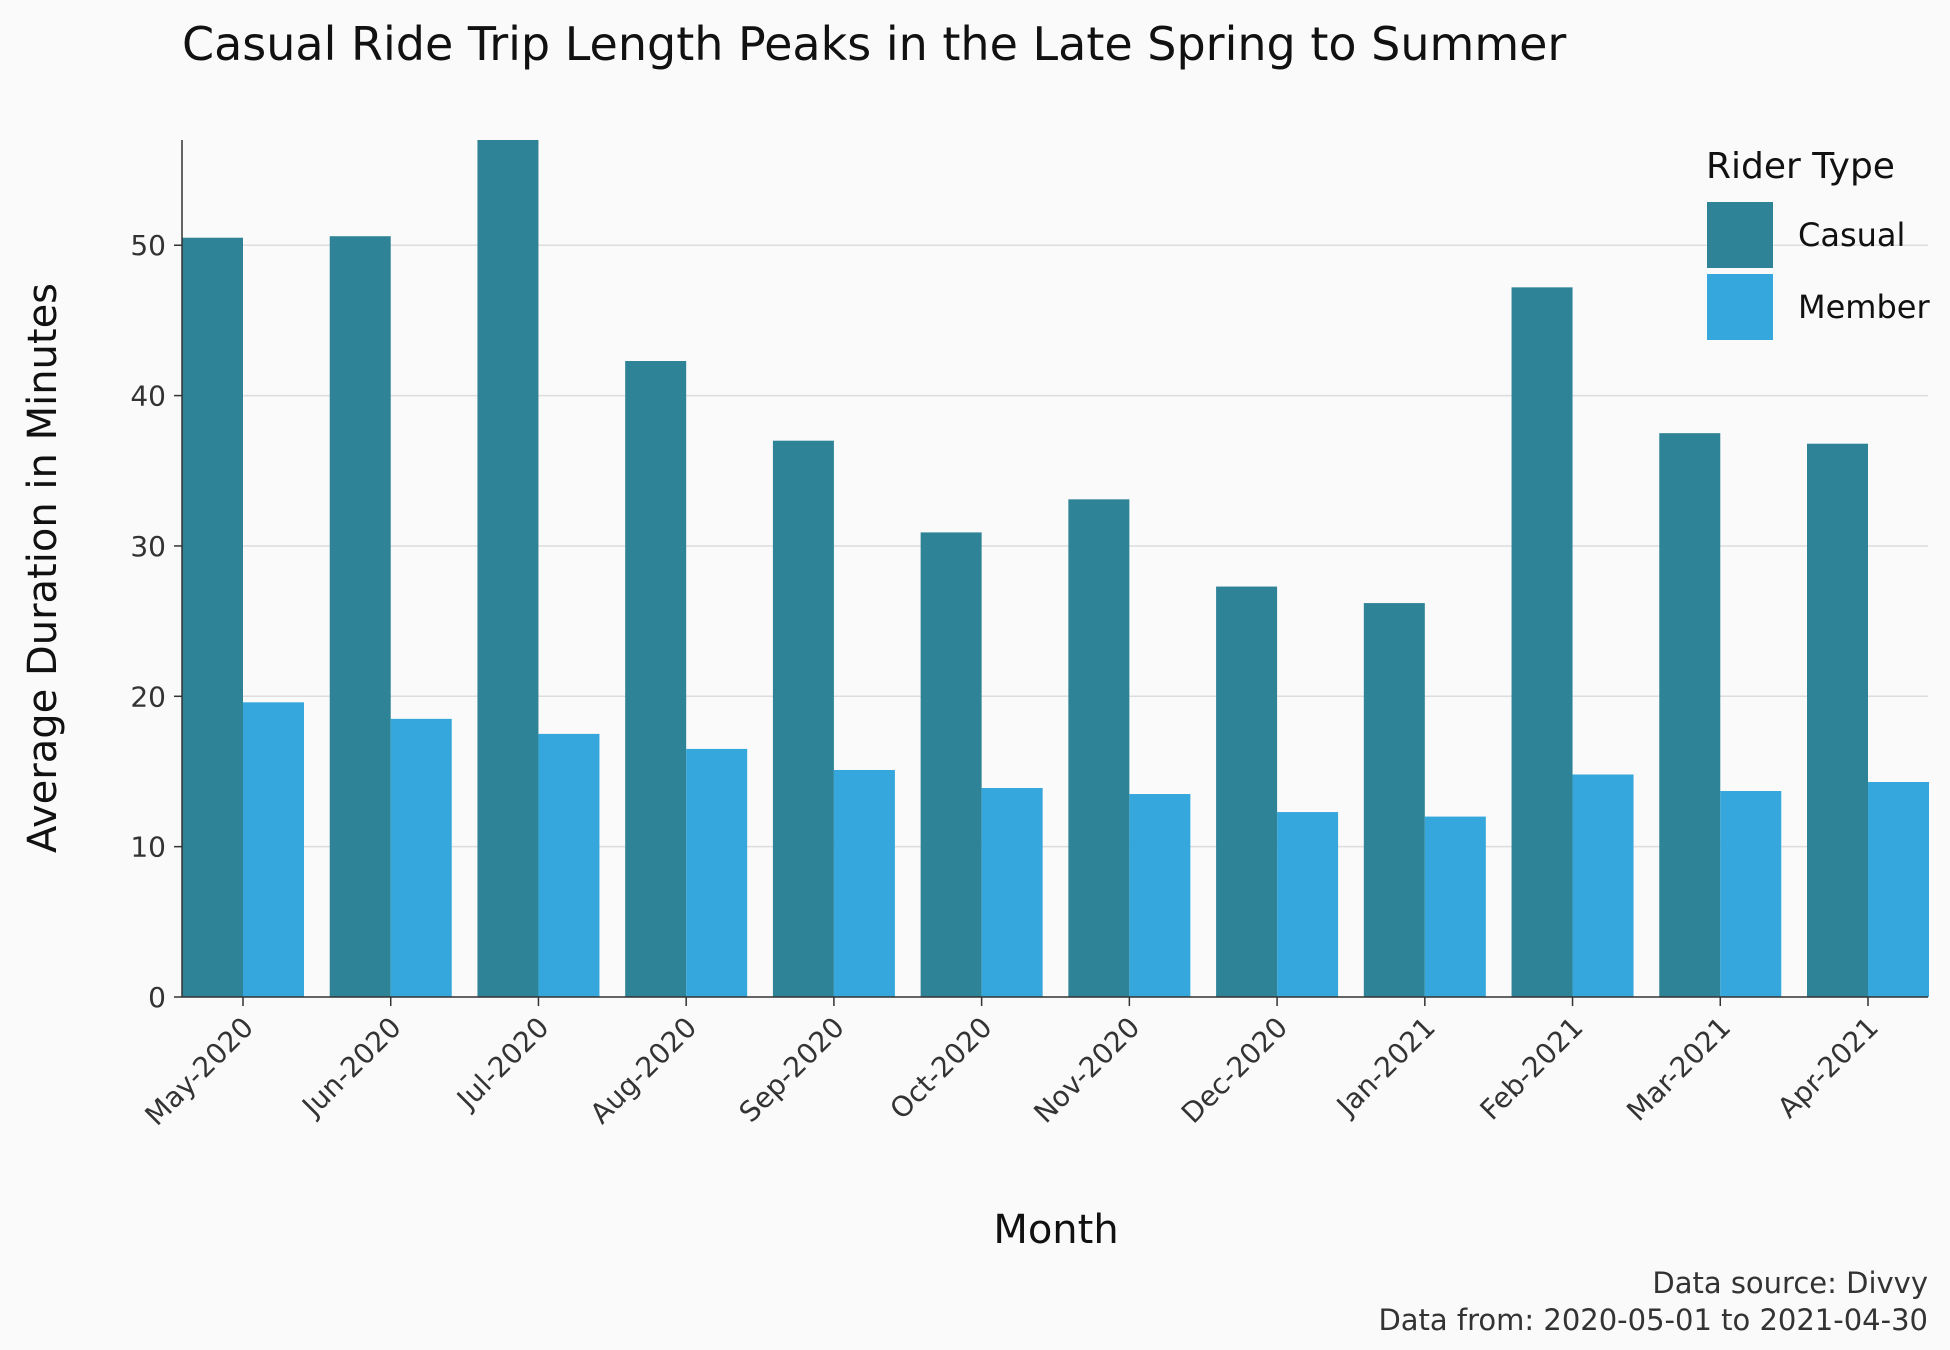  I want to click on bar-member-nov-2020, so click(1160, 895).